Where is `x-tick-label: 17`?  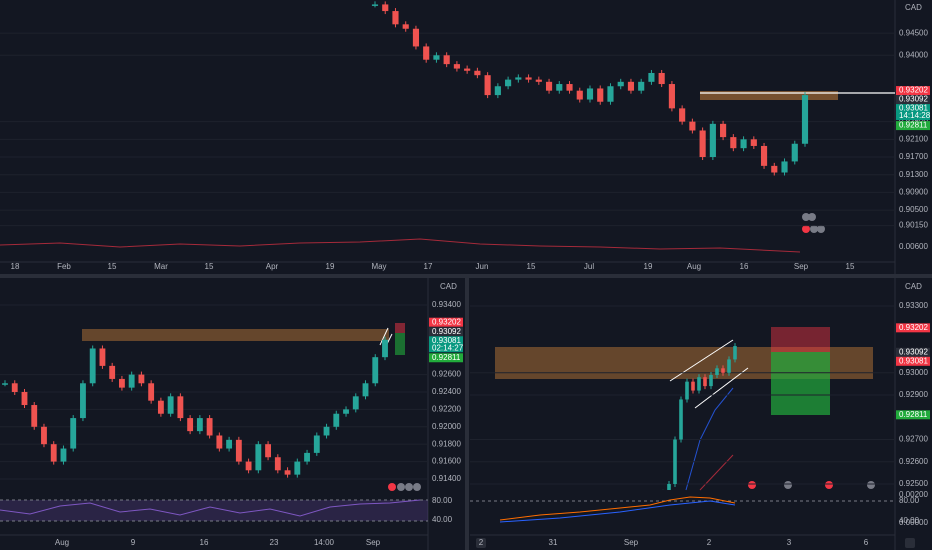 x-tick-label: 17 is located at coordinates (428, 266).